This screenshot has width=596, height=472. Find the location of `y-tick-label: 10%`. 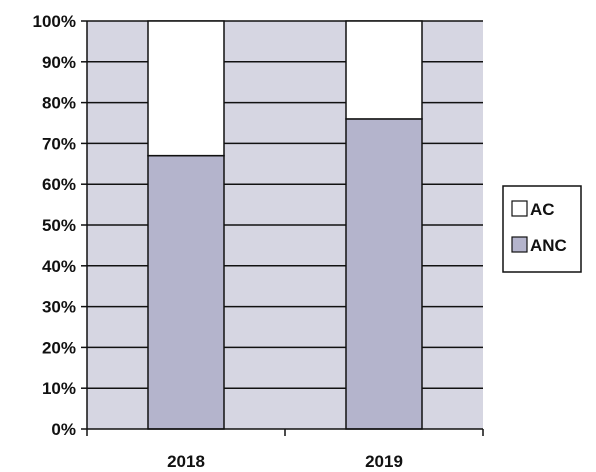

y-tick-label: 10% is located at coordinates (59, 388).